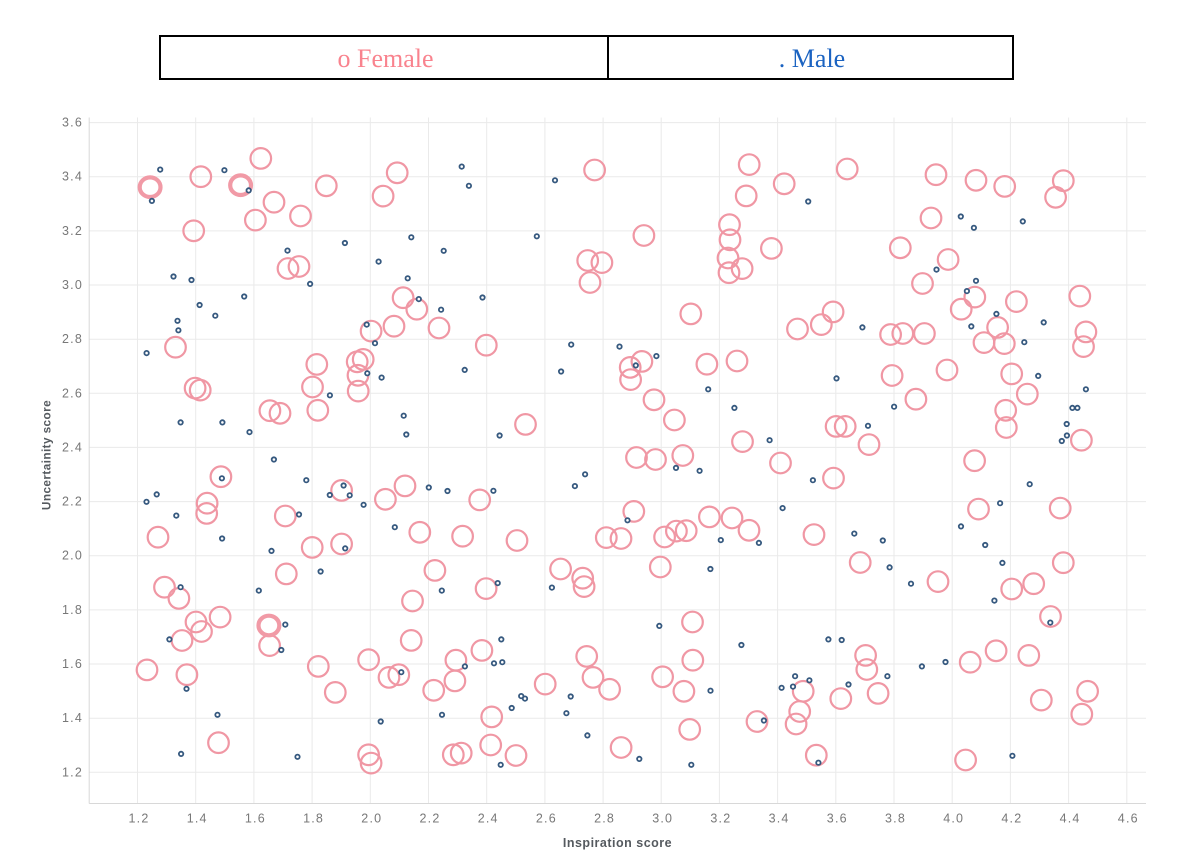  Describe the element at coordinates (617, 843) in the screenshot. I see `svg-text: Inspiration score` at that location.